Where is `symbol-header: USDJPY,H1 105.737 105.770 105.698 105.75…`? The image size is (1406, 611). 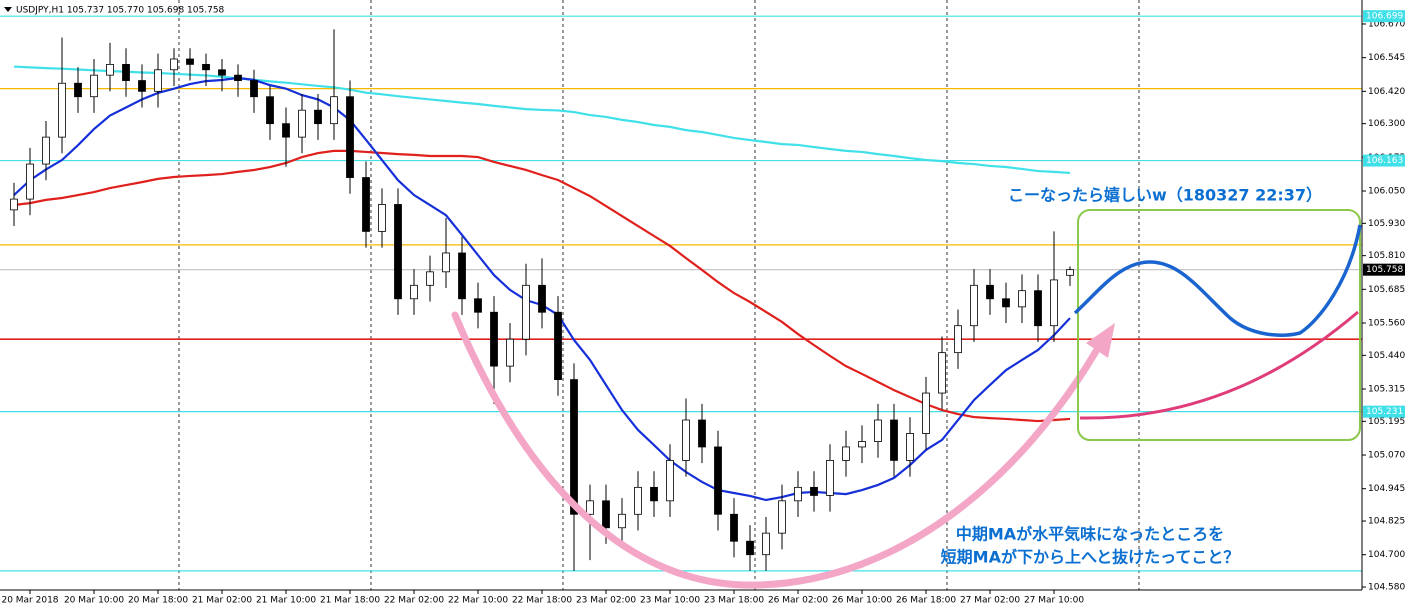
symbol-header: USDJPY,H1 105.737 105.770 105.698 105.75… is located at coordinates (120, 11).